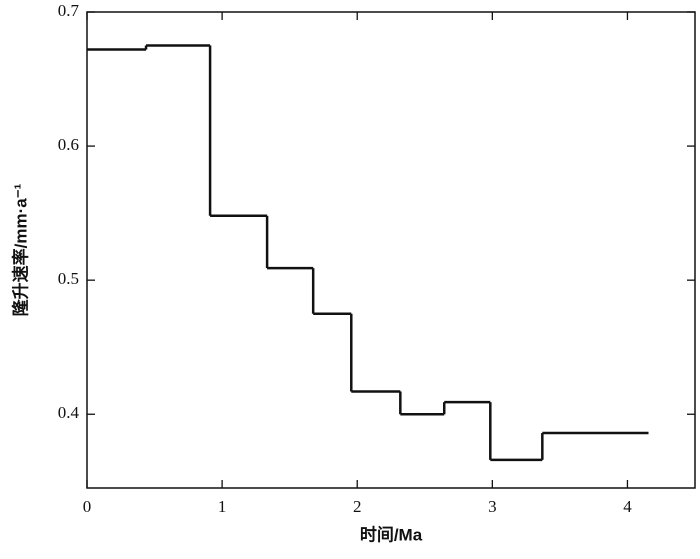  Describe the element at coordinates (20, 249) in the screenshot. I see `y-axis-label: 隆升速率/mm·a⁻¹` at that location.